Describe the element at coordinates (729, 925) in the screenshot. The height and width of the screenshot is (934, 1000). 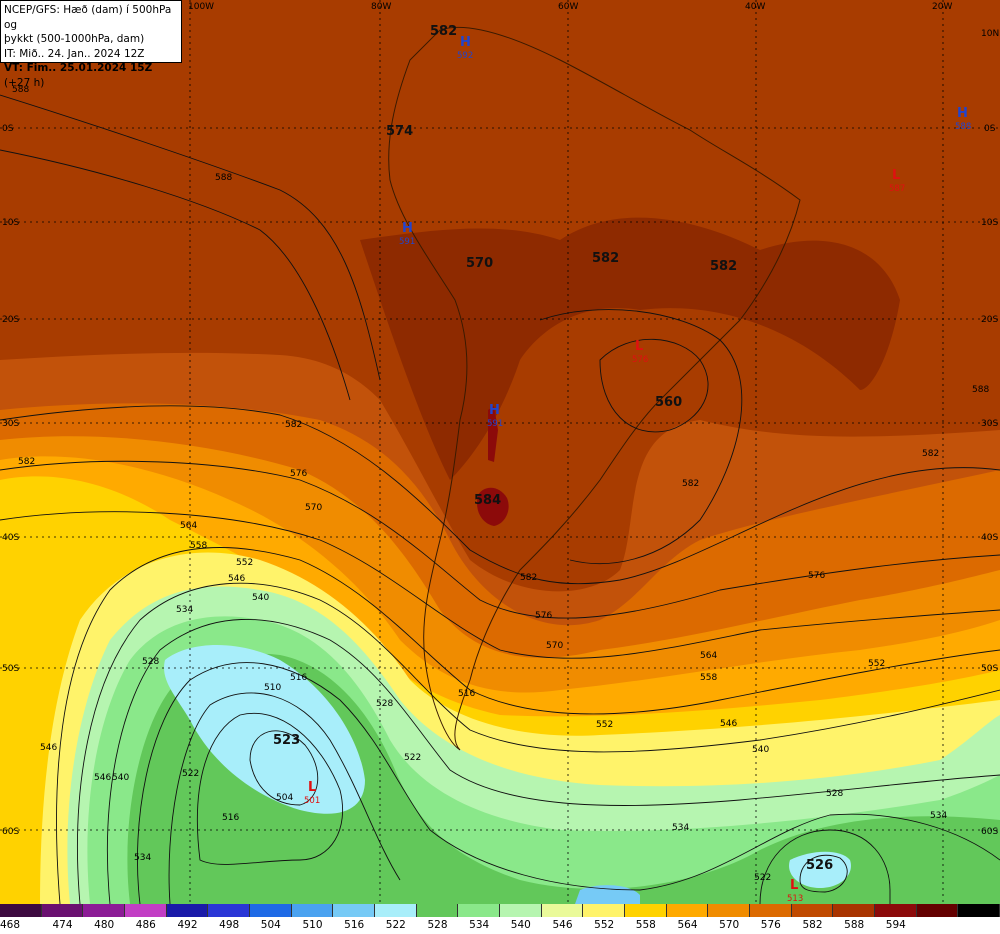
I see `color-legend-label: 570` at that location.